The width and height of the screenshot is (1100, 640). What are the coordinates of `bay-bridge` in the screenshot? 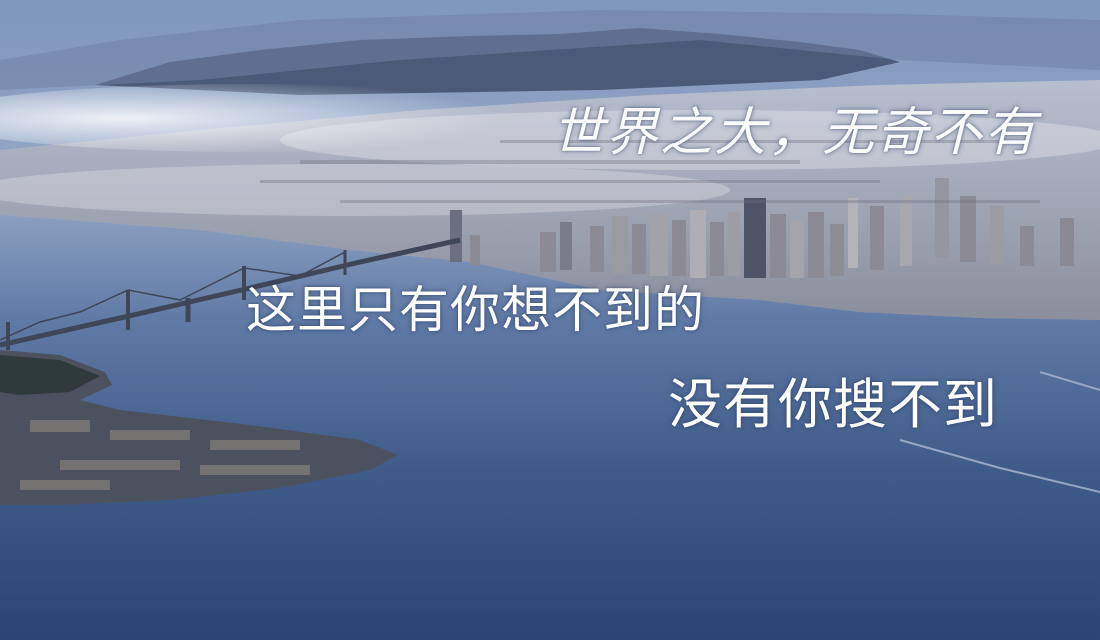 It's located at (230, 293).